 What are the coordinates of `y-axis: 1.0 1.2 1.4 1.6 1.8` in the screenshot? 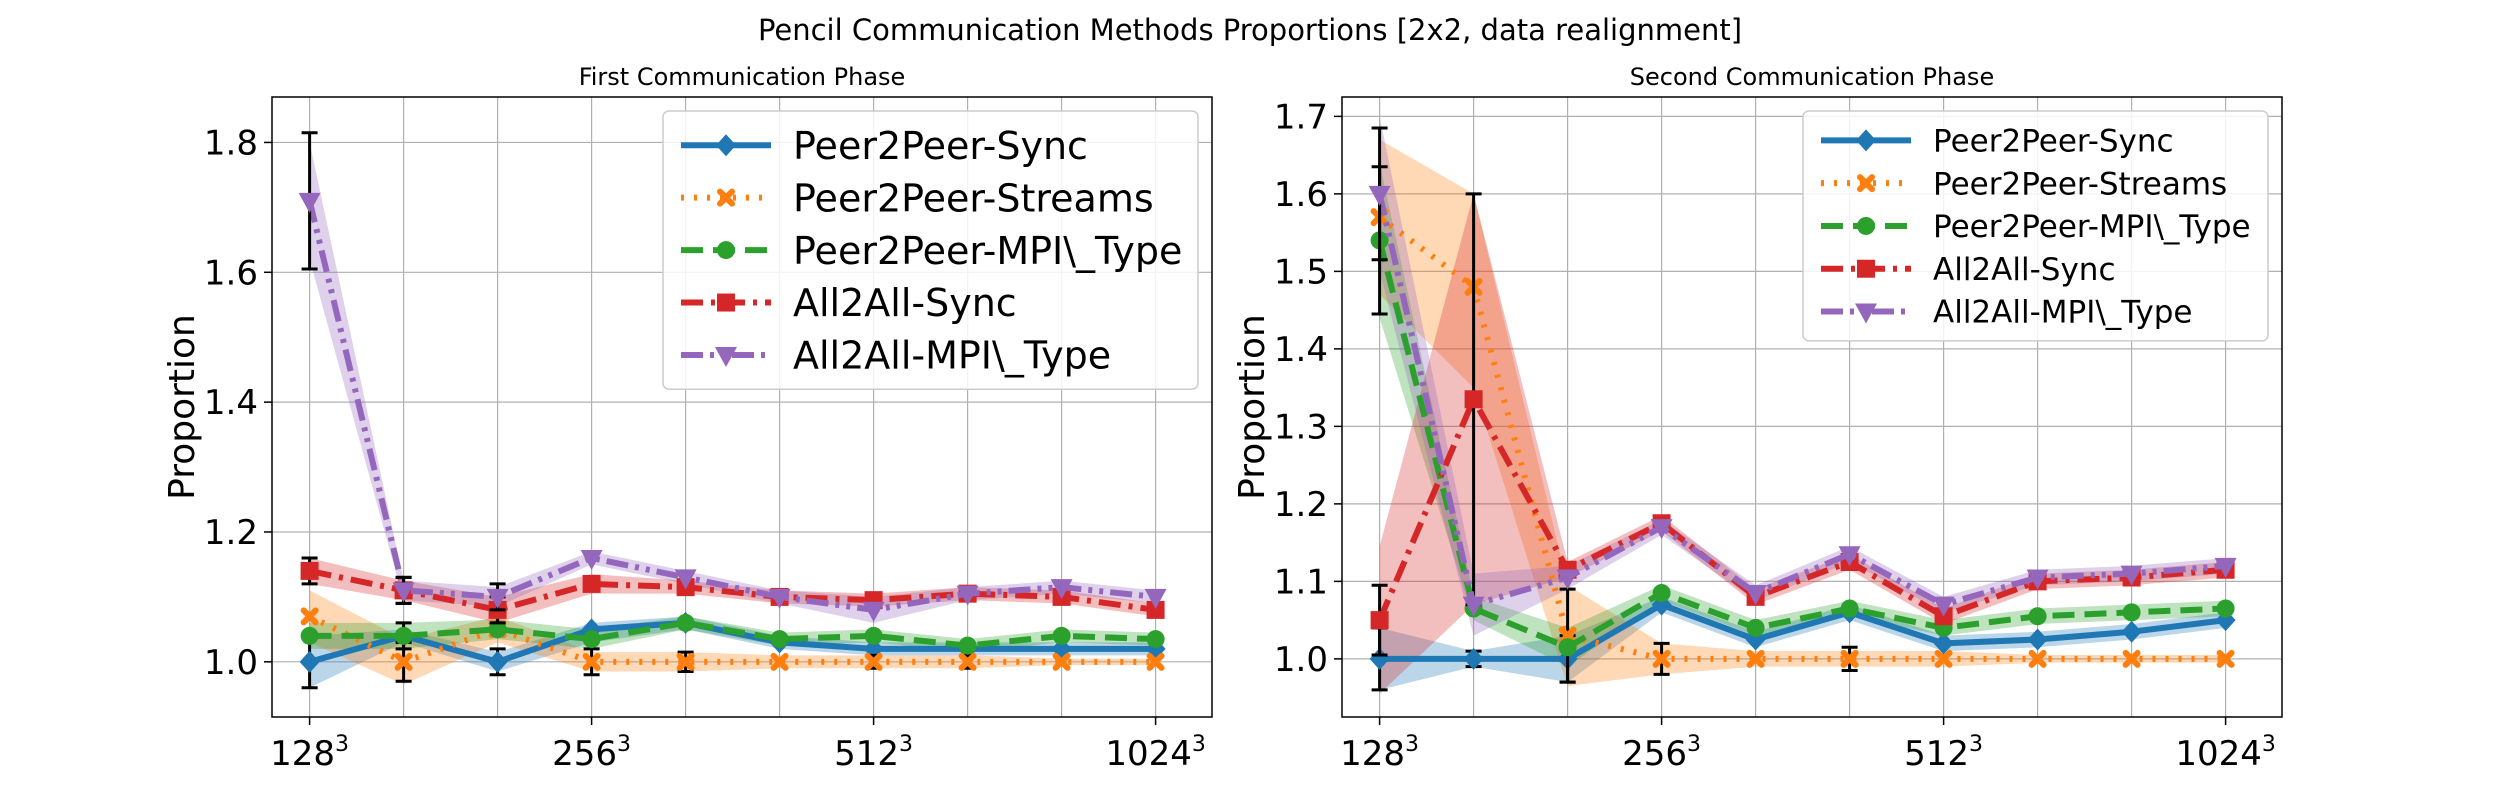 It's located at (238, 403).